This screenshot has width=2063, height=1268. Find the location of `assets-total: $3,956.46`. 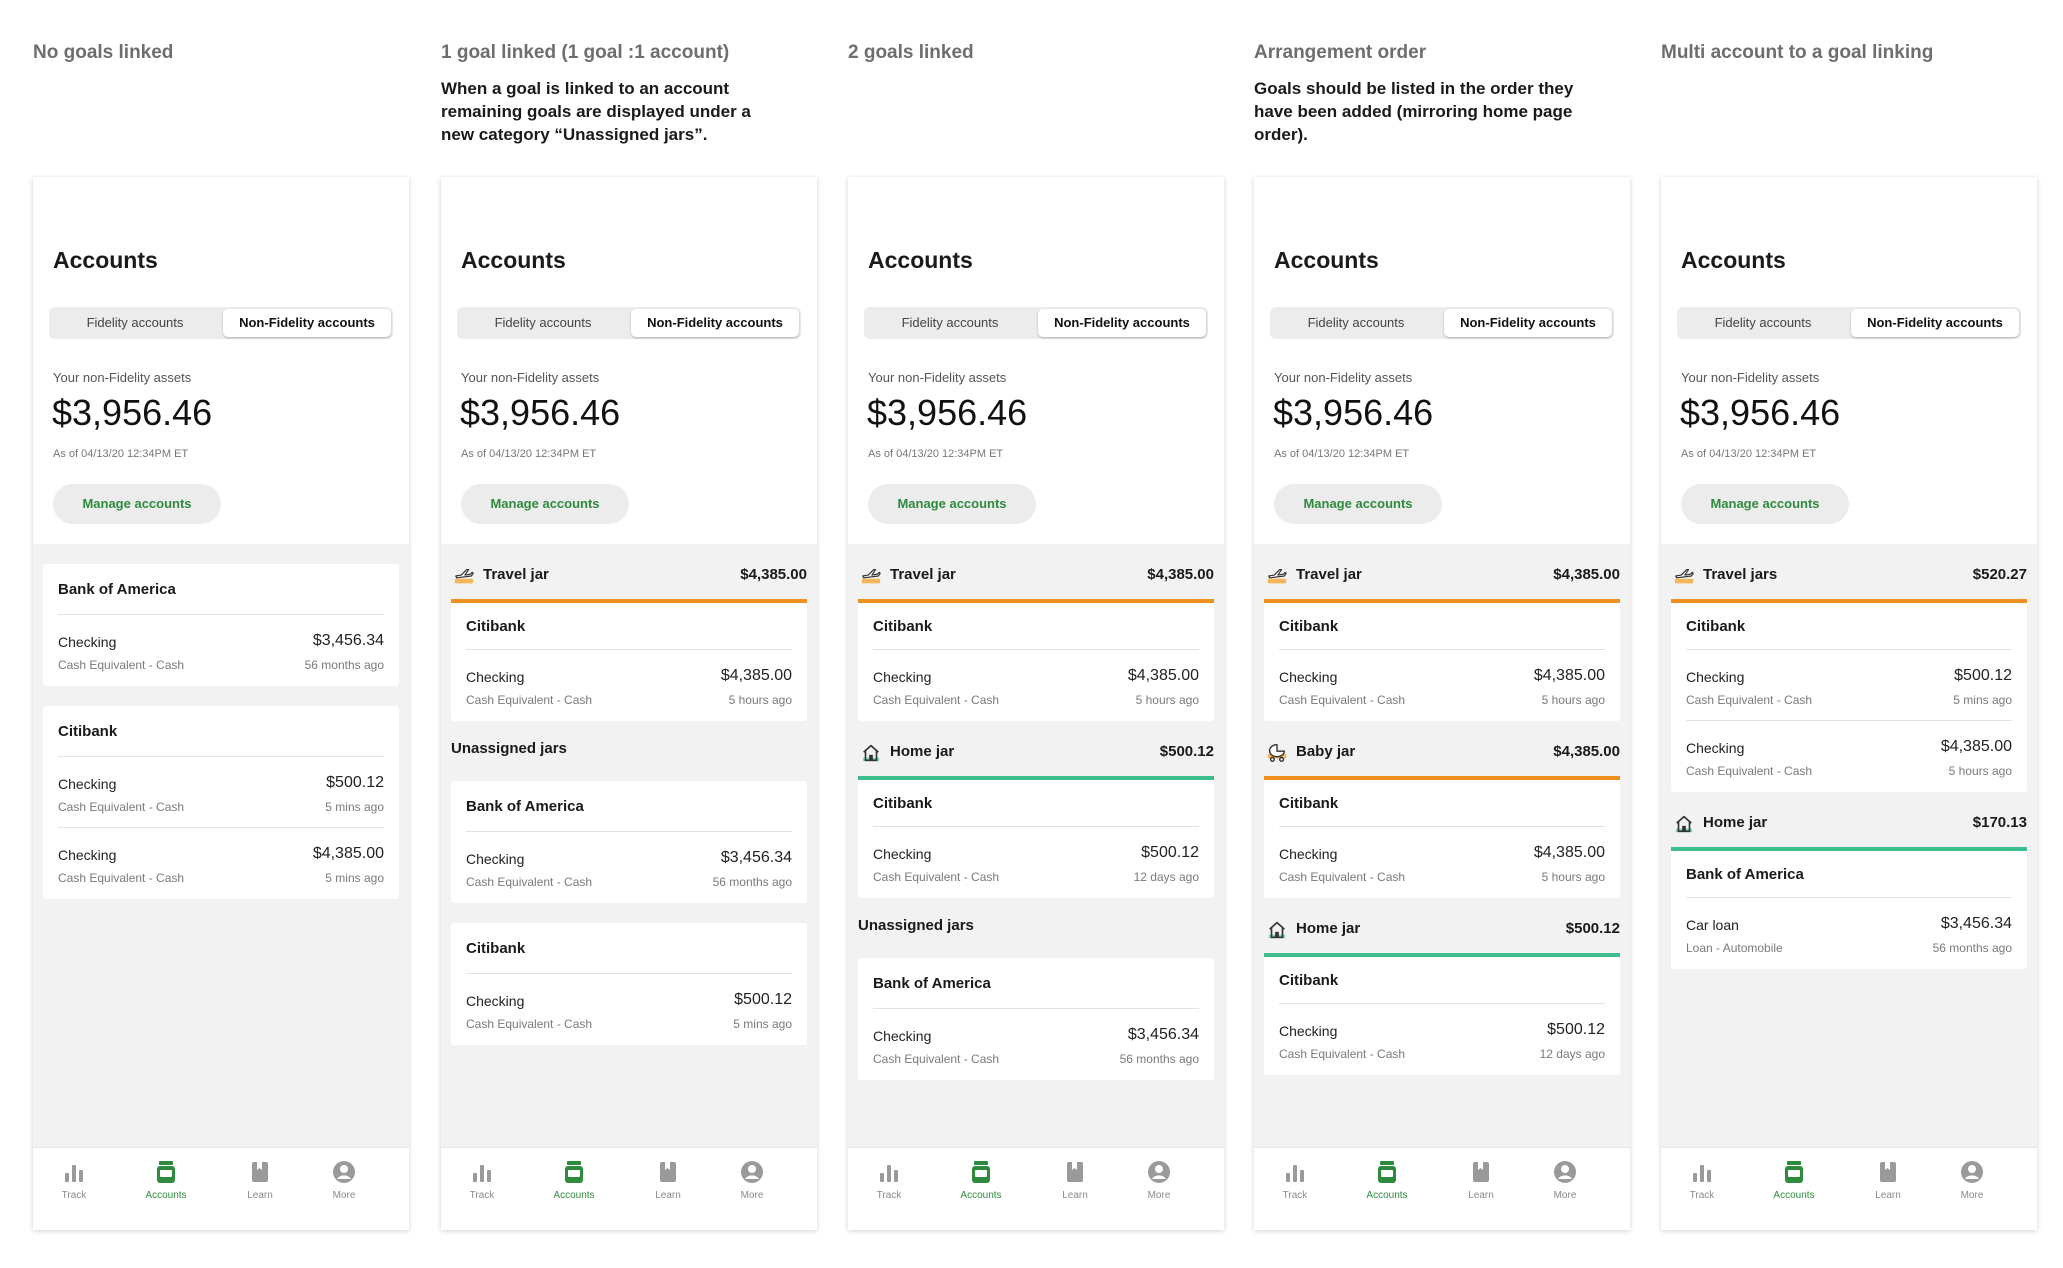

assets-total: $3,956.46 is located at coordinates (540, 412).